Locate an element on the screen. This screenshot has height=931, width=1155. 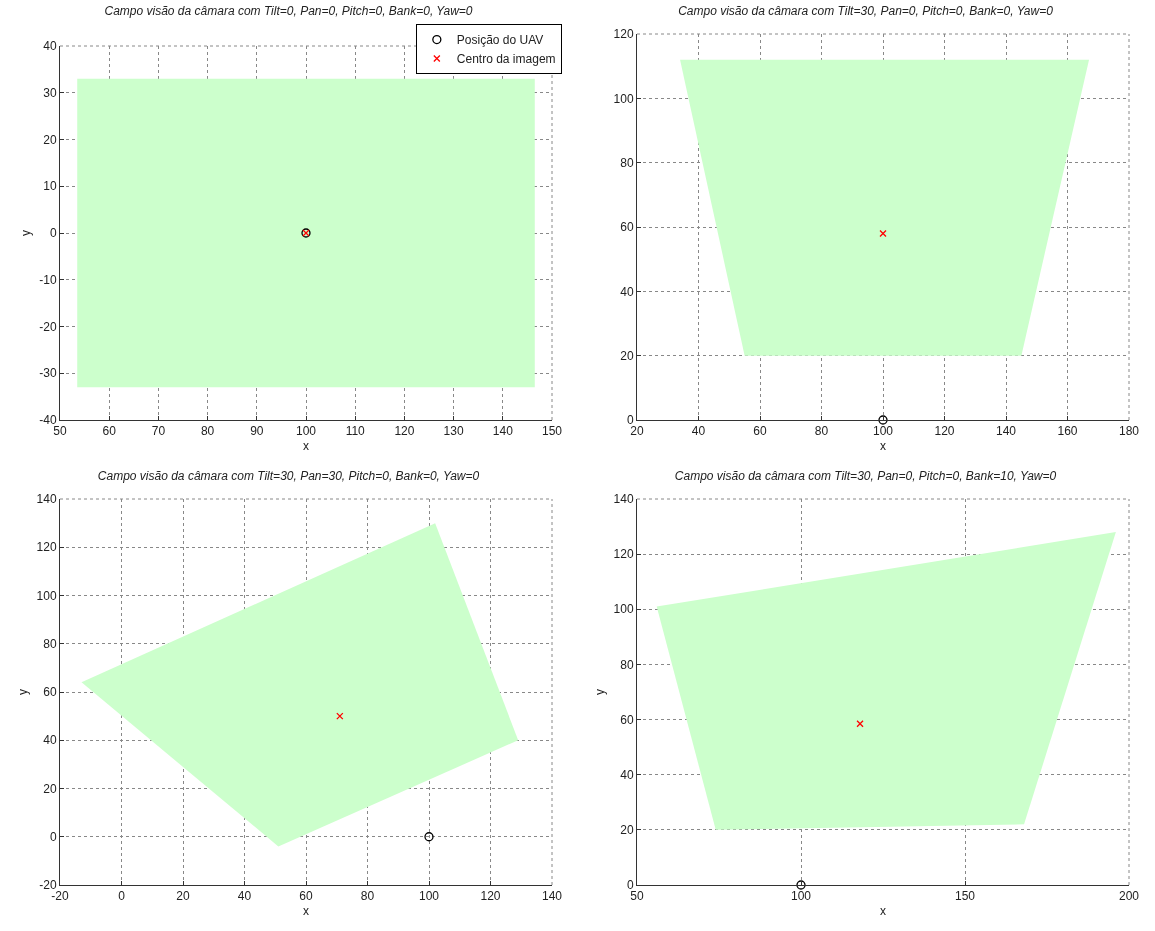
legend-label: Centro da imagem is located at coordinates (506, 59).